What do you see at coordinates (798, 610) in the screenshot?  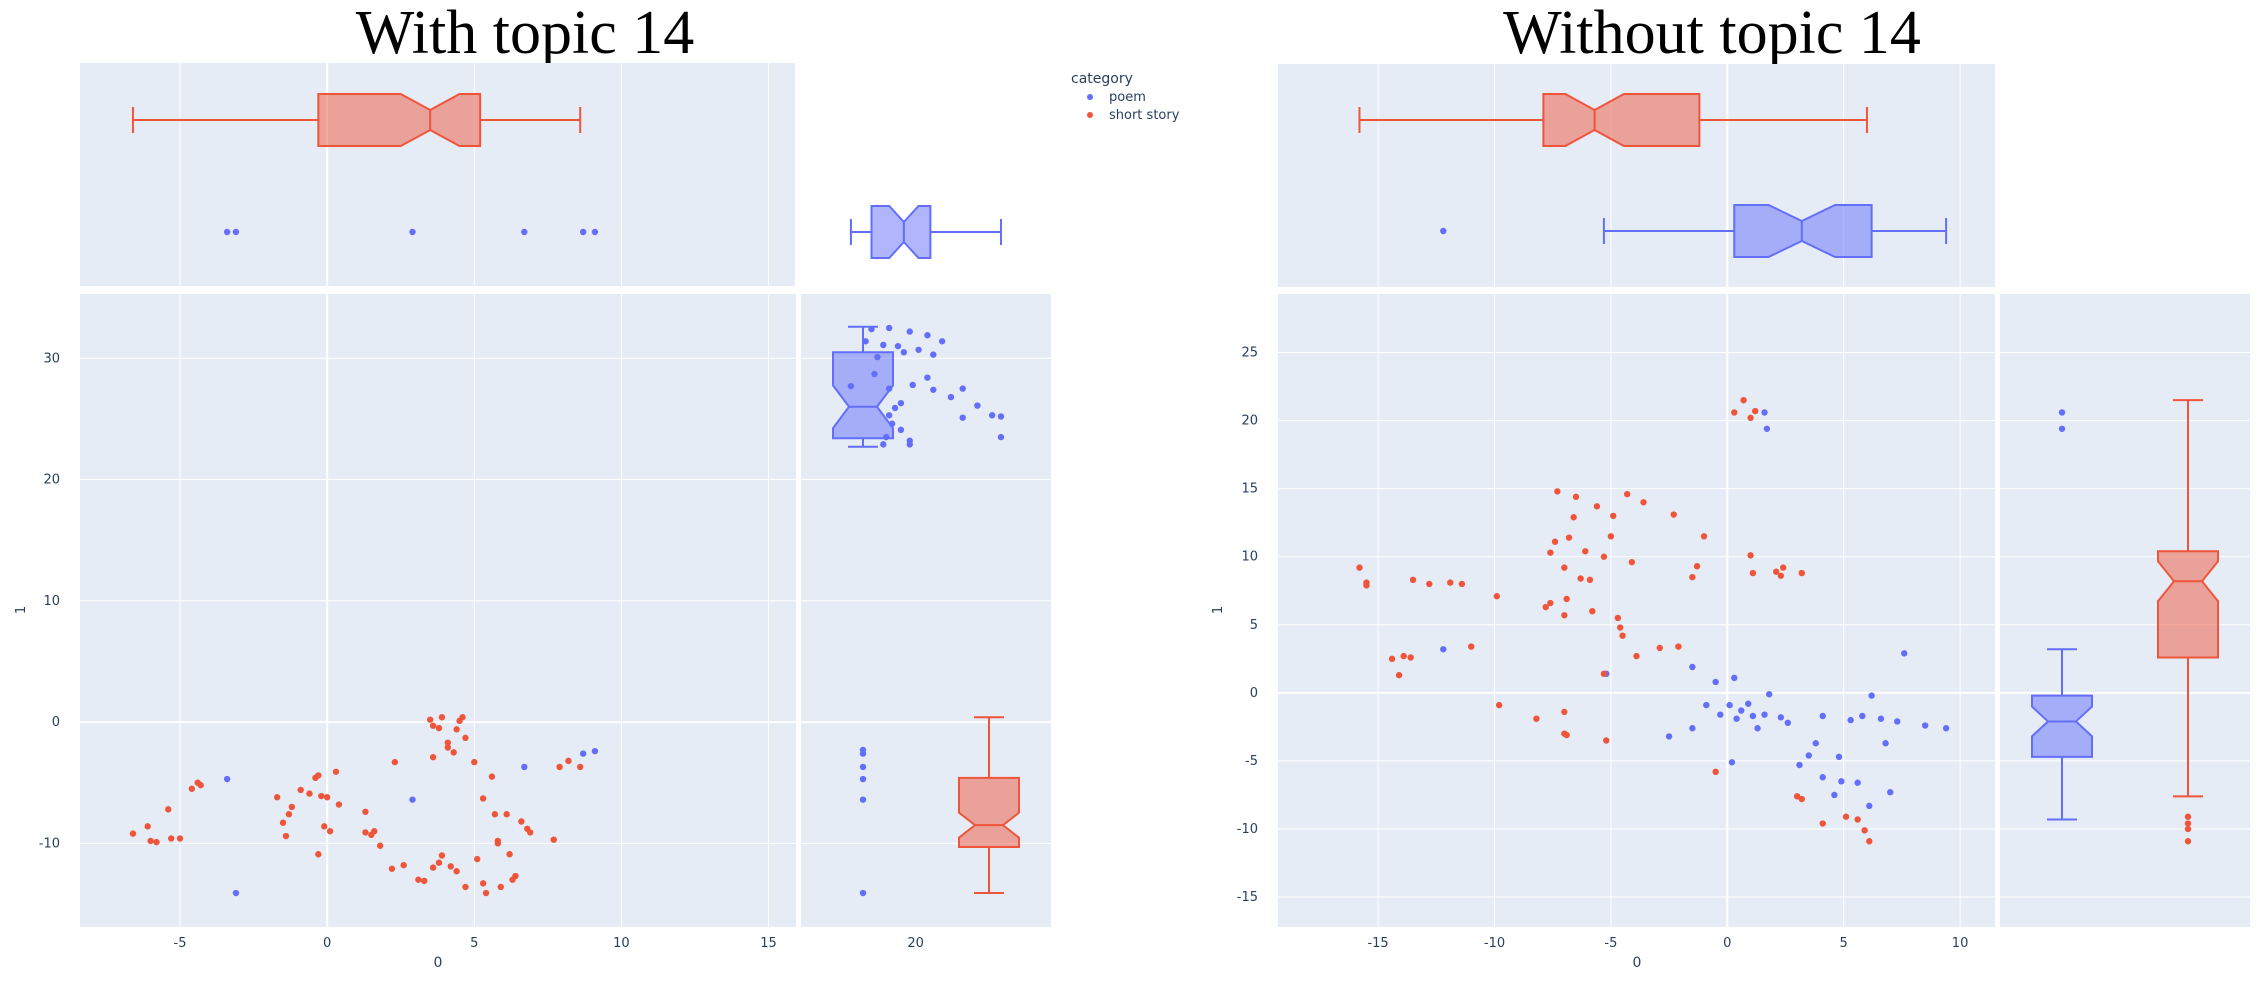 I see `panel-1-marginal-divider` at bounding box center [798, 610].